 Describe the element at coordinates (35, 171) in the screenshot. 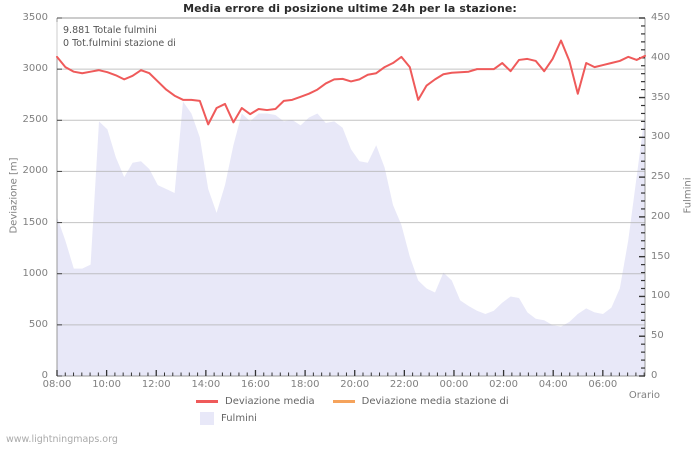

I see `y-axis-left-tick-label: 2000` at that location.